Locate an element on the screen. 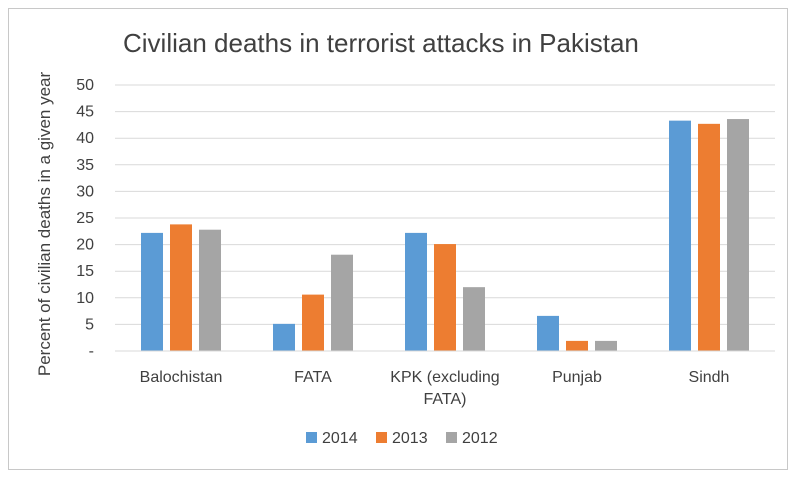  y-tick-label: 50 is located at coordinates (85, 85).